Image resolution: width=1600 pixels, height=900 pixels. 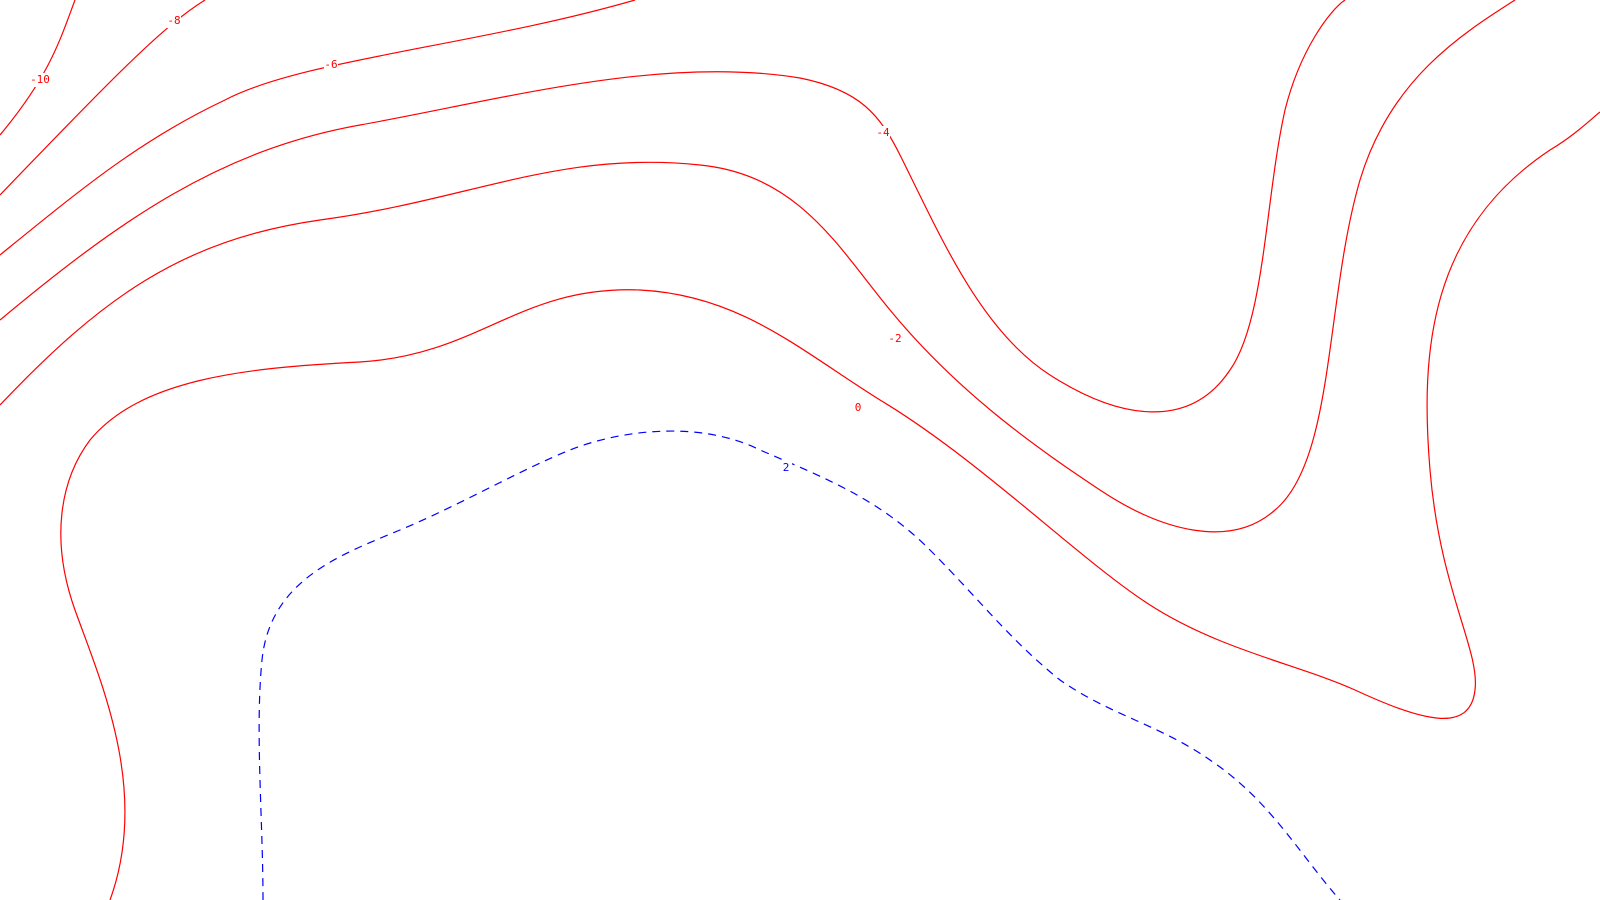 I want to click on contour-label-minus-10: -10, so click(x=40, y=80).